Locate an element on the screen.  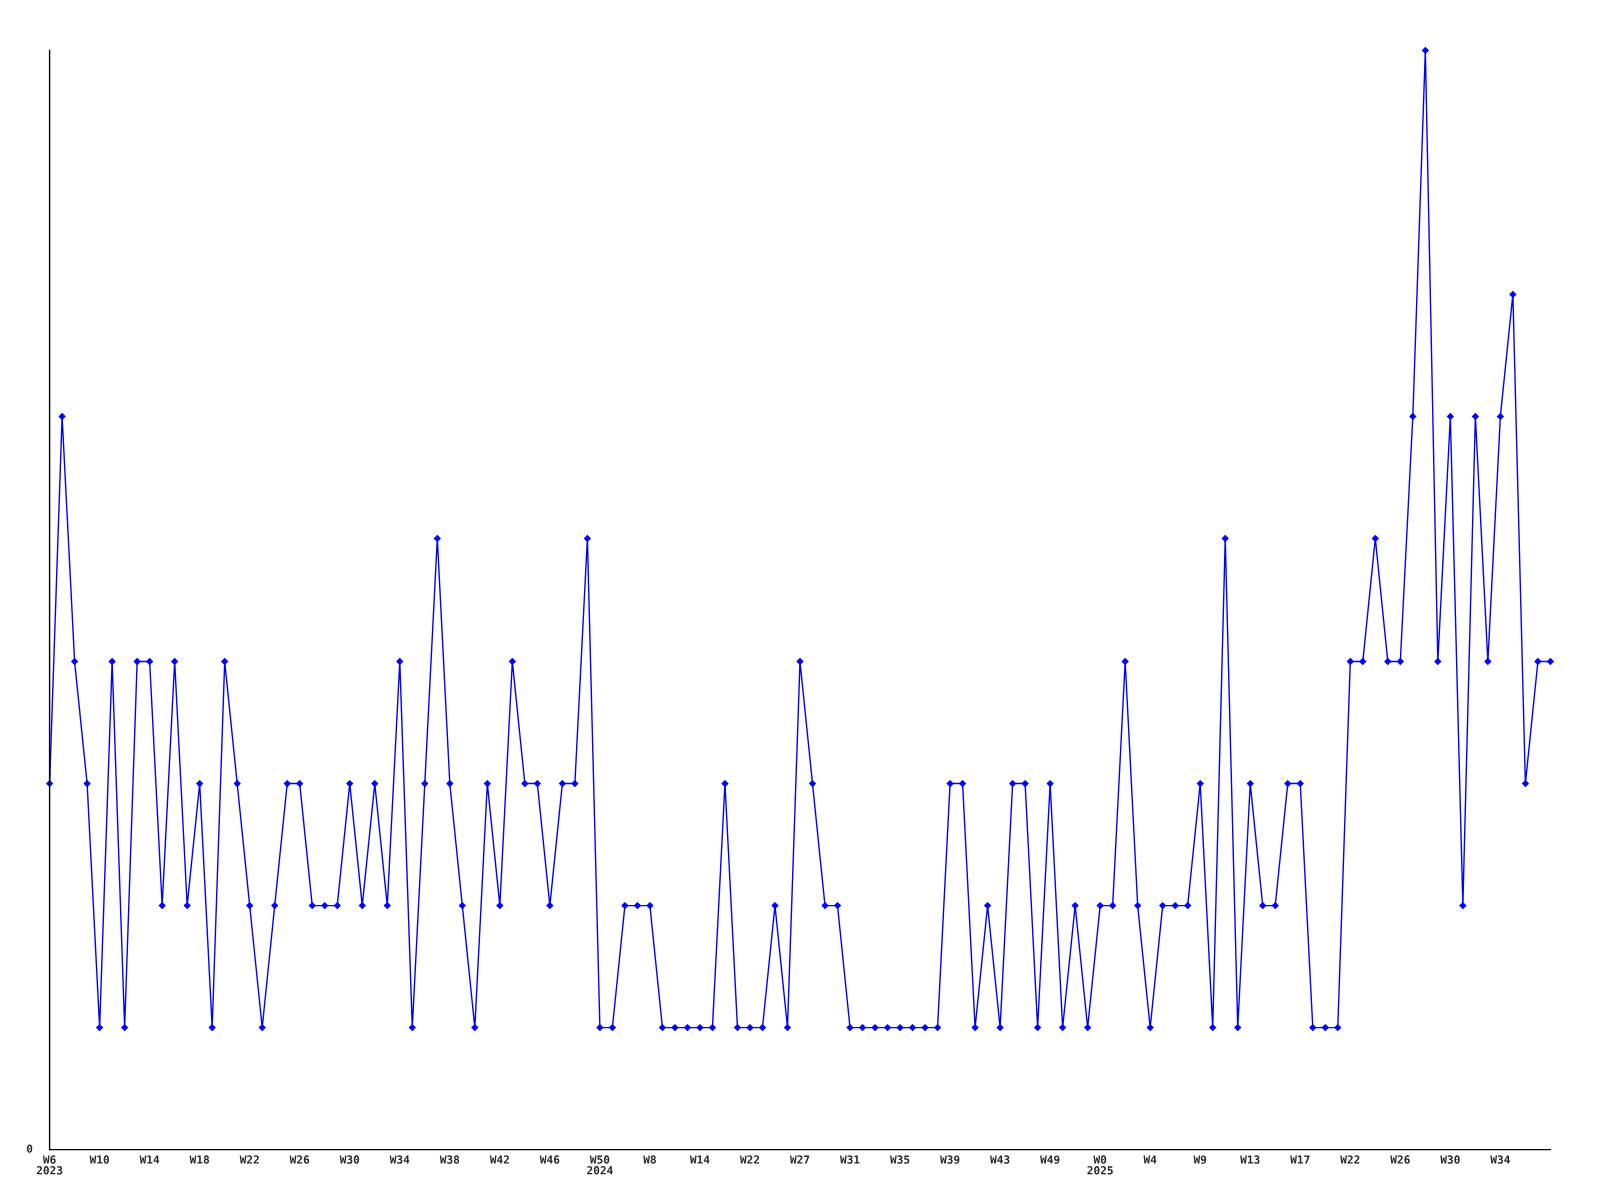
x-tick-label: W35 is located at coordinates (900, 1159).